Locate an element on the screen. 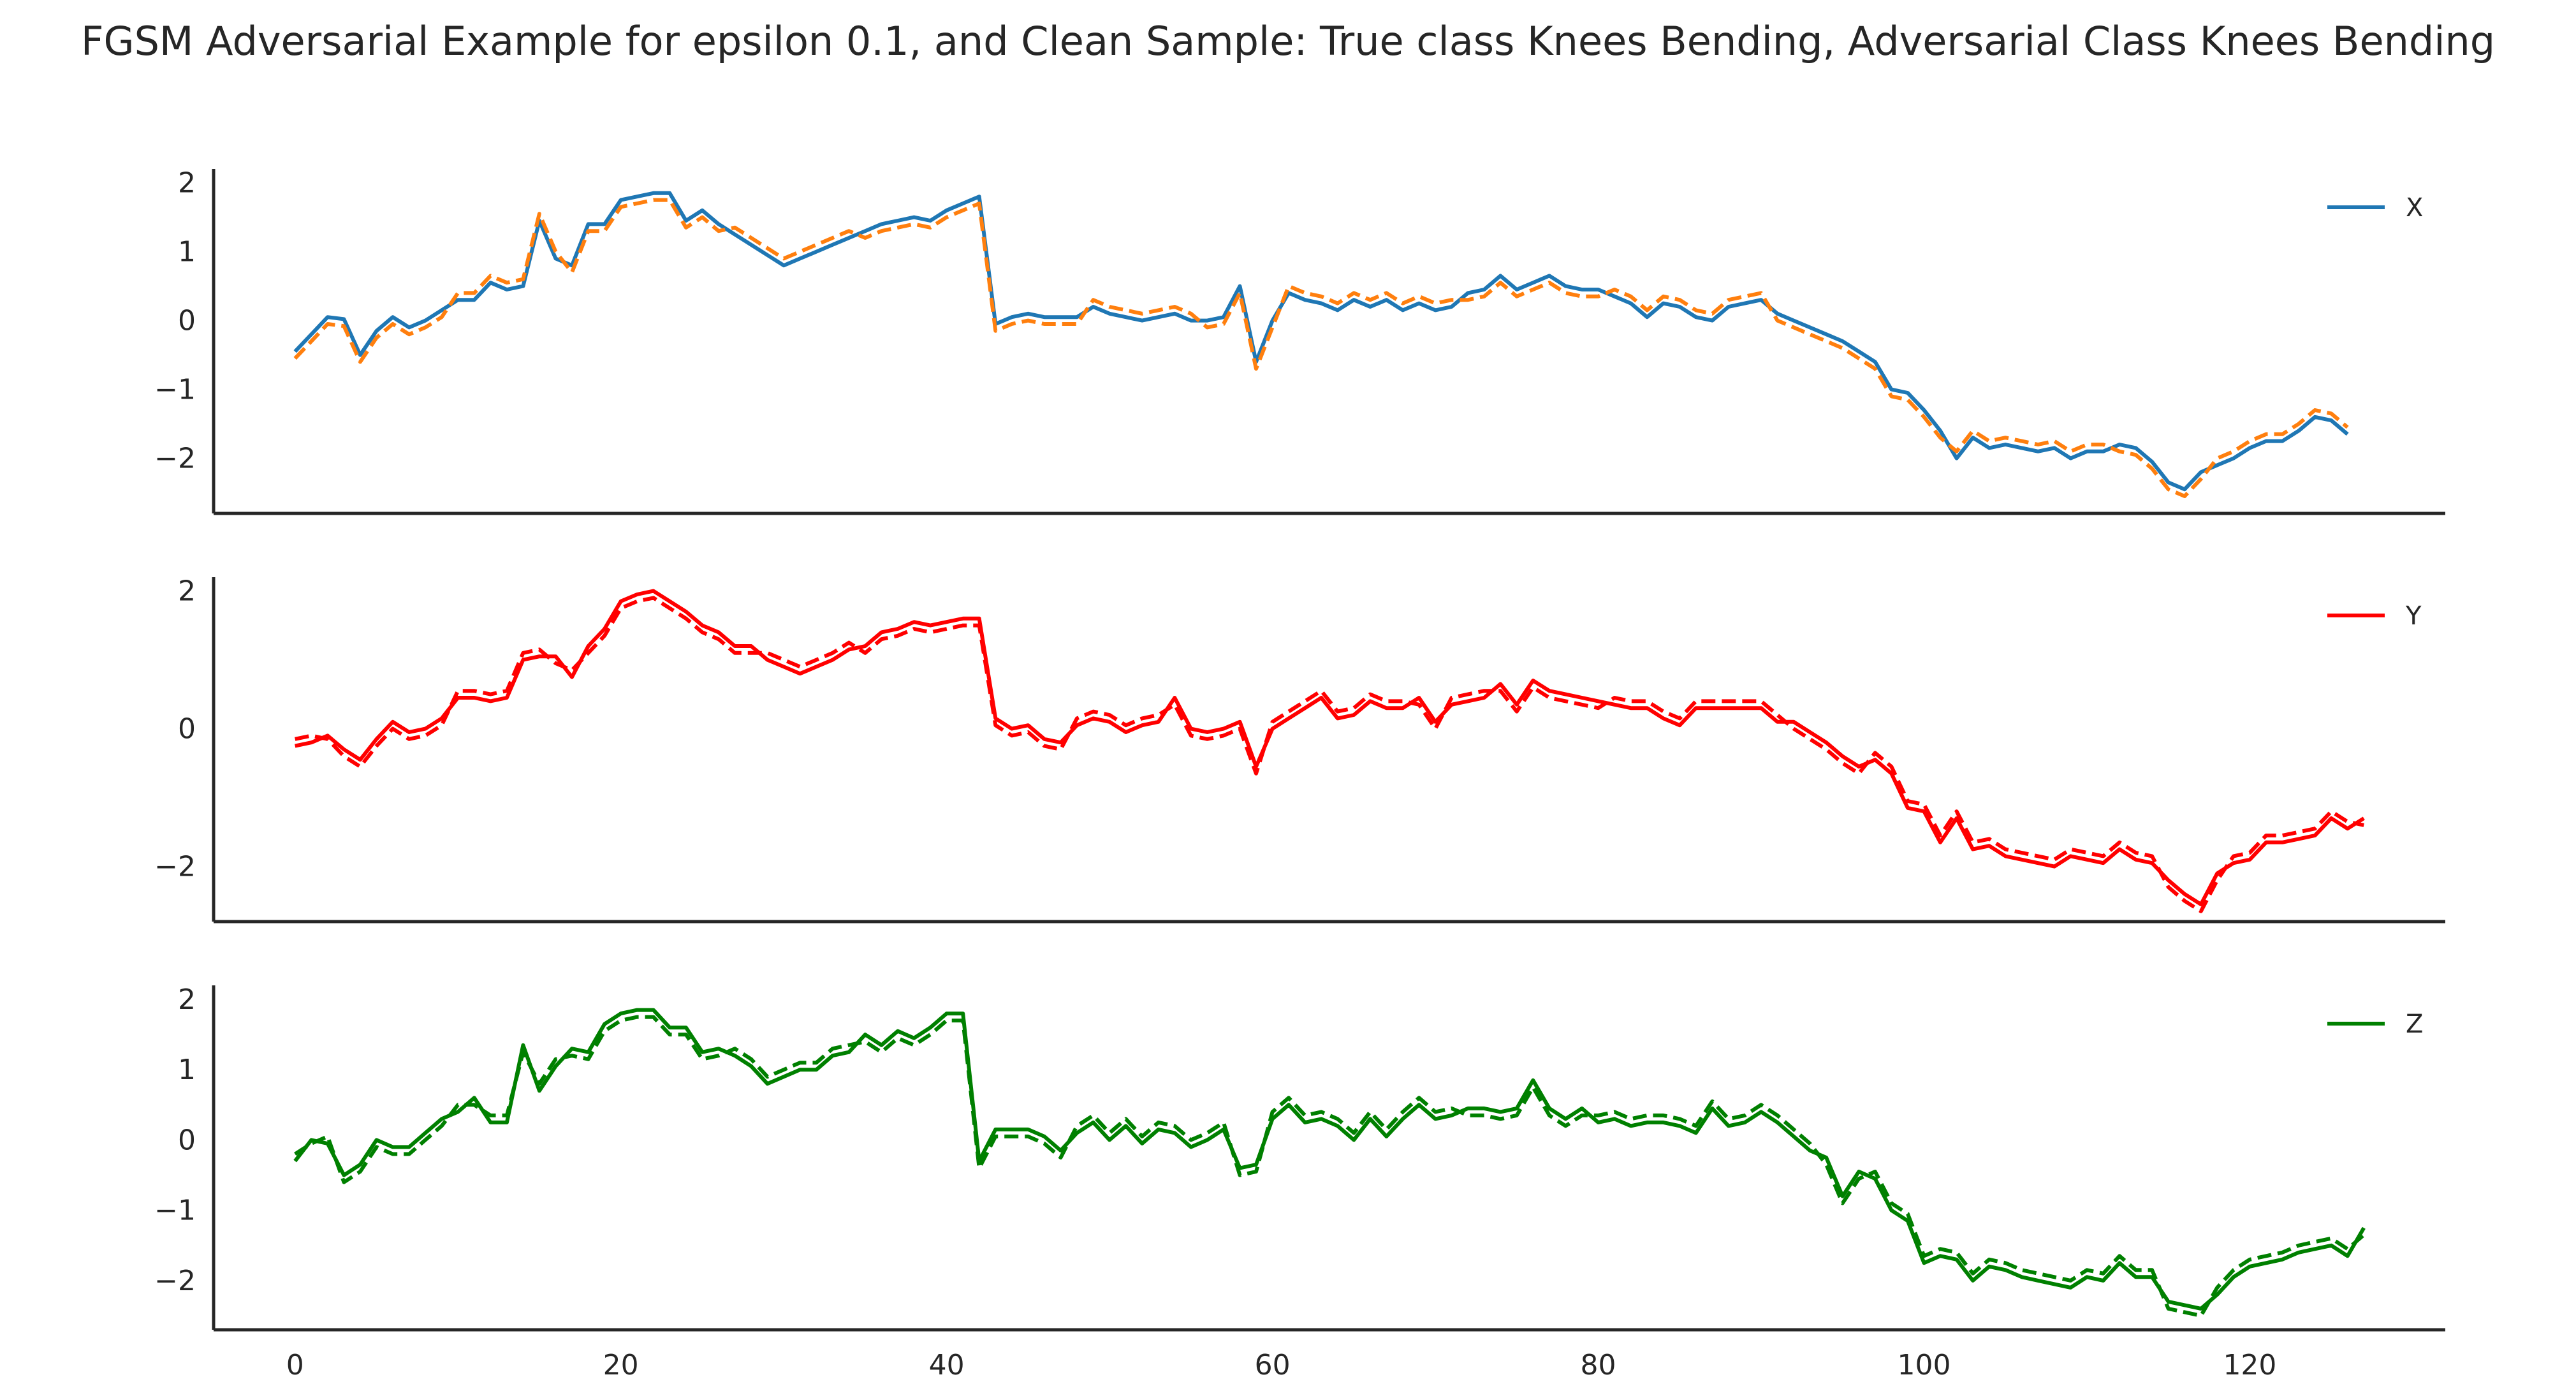 The image size is (2576, 1391). legend-label: Z is located at coordinates (2414, 1024).